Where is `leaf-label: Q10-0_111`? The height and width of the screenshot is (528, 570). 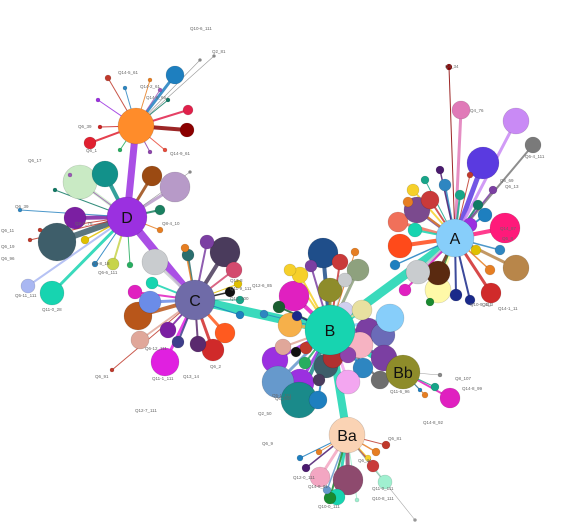
leaf-label: Q10-0_111 is located at coordinates (329, 506).